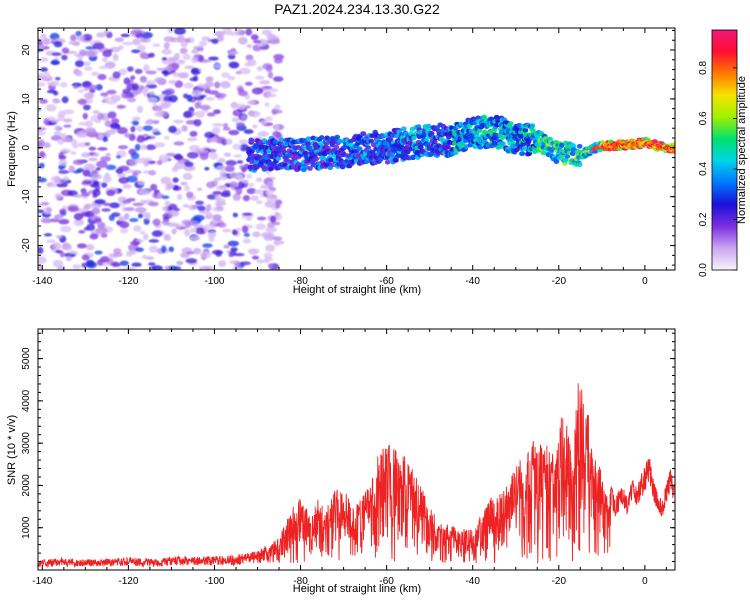 Image resolution: width=750 pixels, height=600 pixels. What do you see at coordinates (12, 149) in the screenshot?
I see `spectrogram-y-label: Frequency (Hz)` at bounding box center [12, 149].